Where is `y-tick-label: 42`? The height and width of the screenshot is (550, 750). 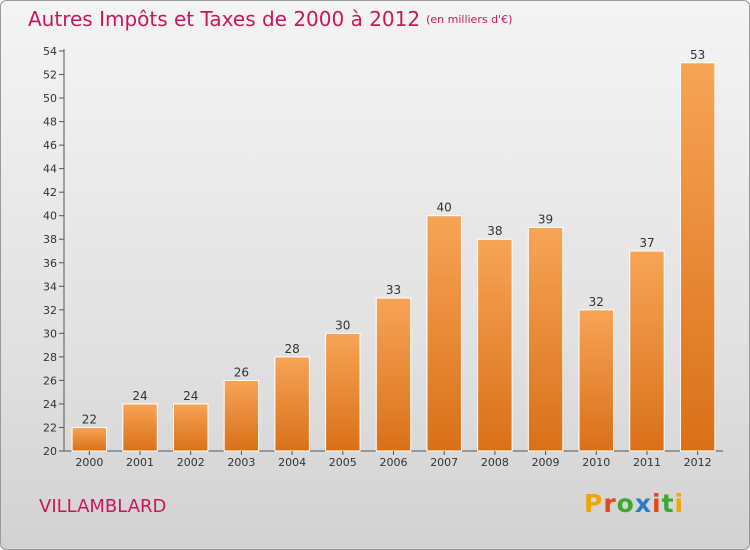
y-tick-label: 42 is located at coordinates (50, 192).